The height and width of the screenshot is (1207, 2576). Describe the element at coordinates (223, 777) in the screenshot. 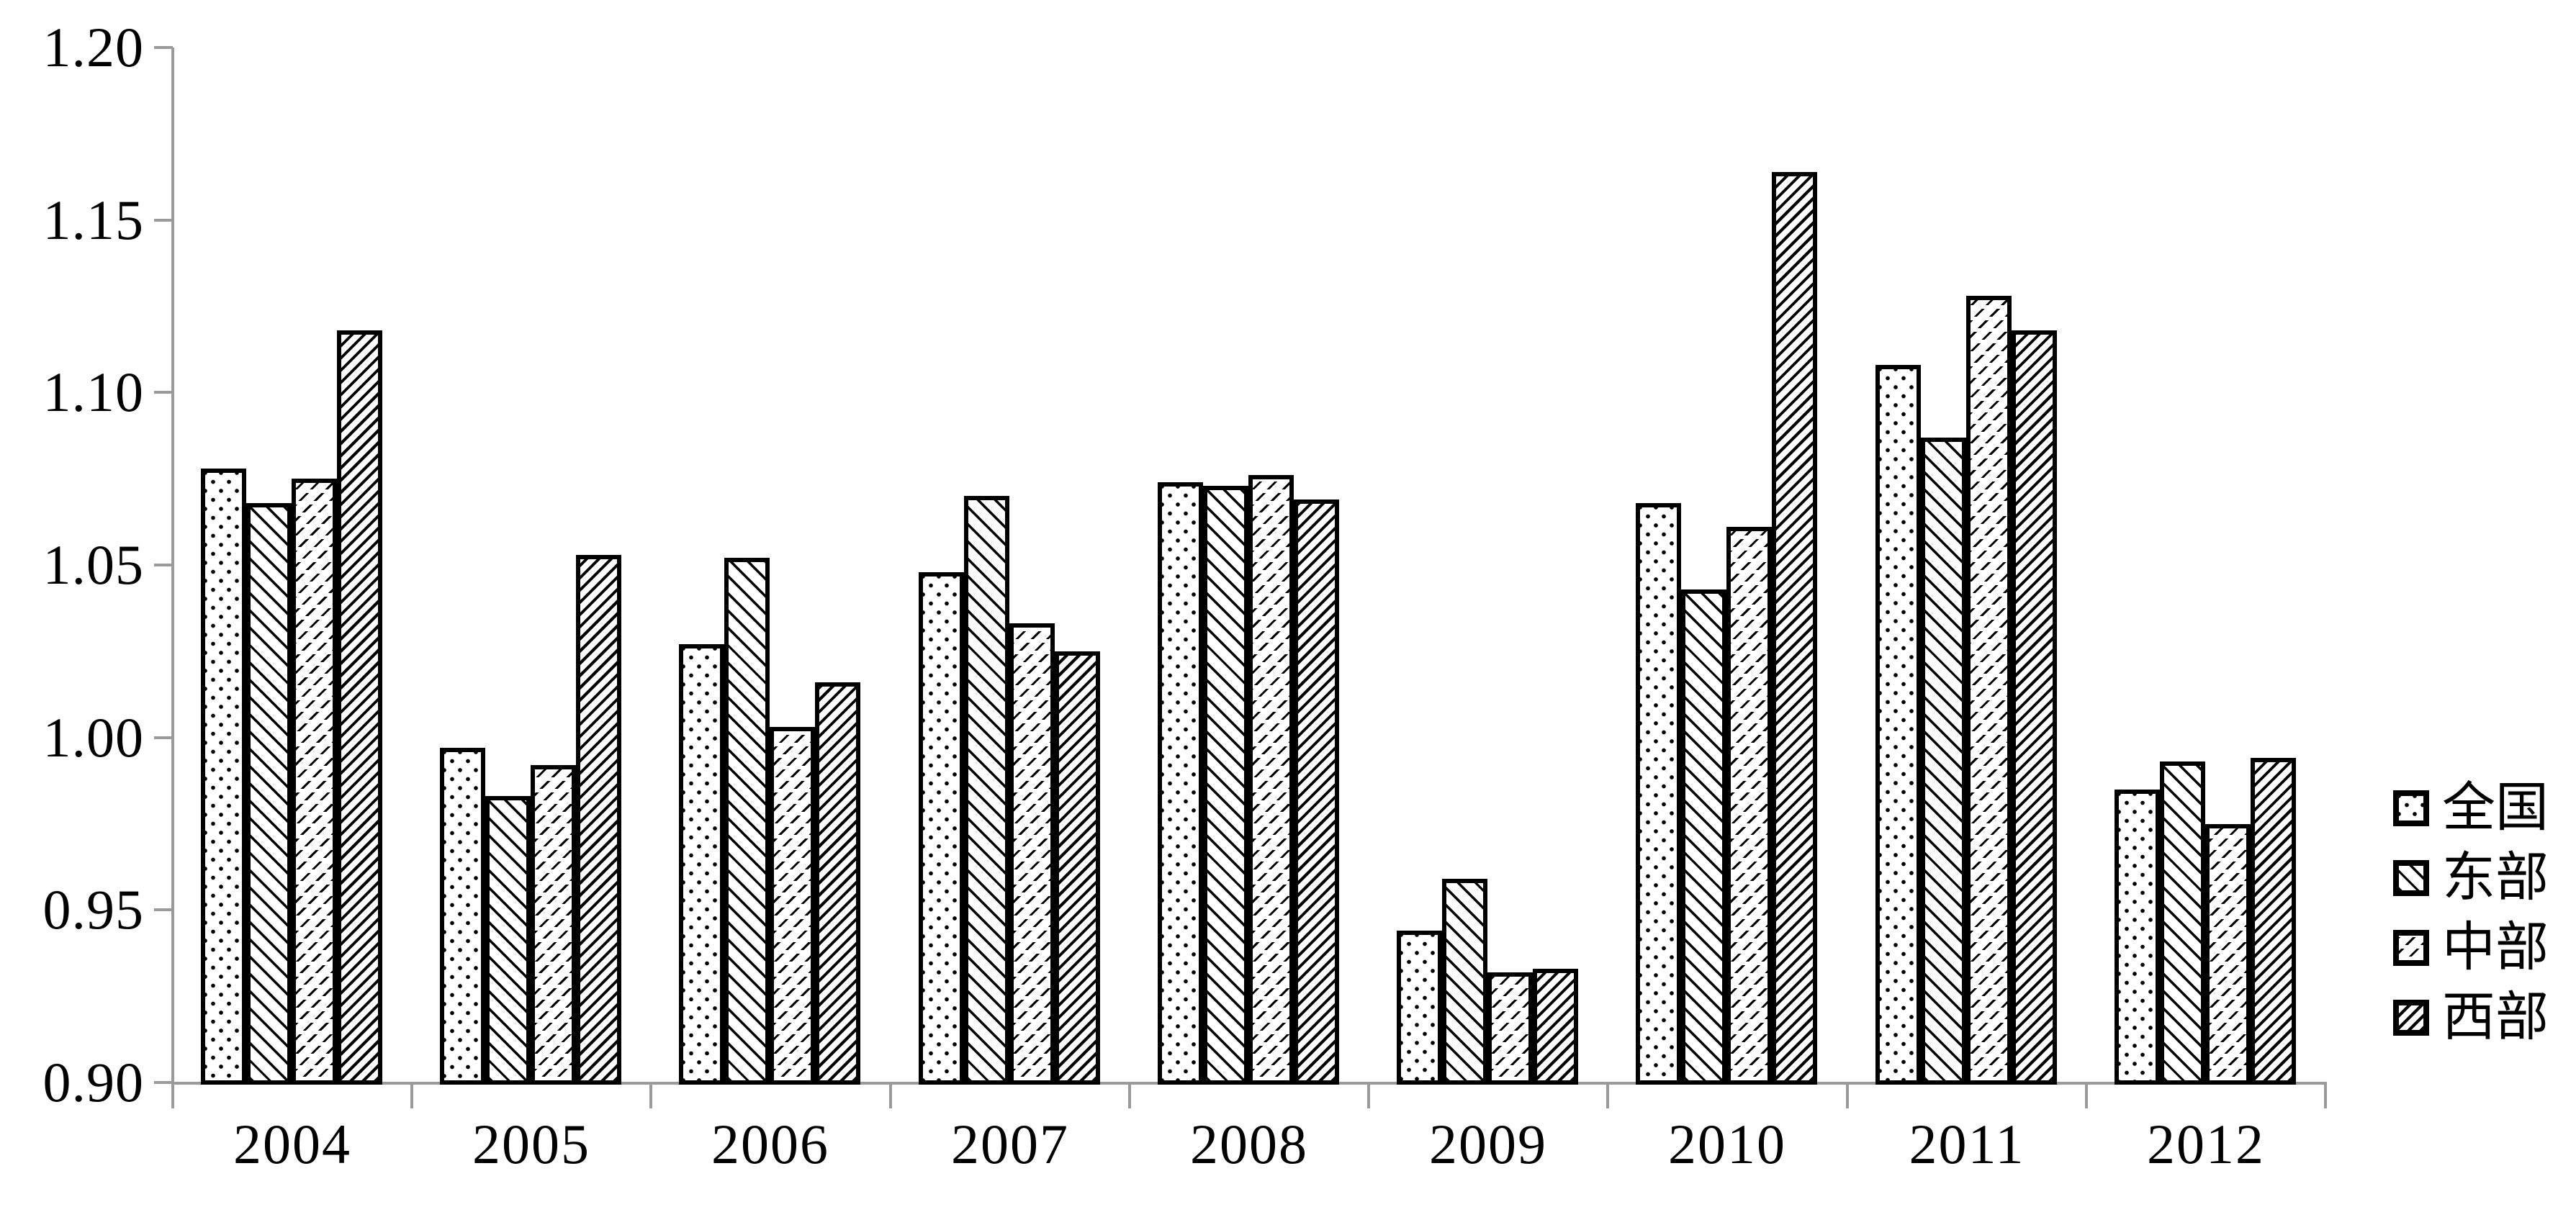

I see `bar-2004-national` at that location.